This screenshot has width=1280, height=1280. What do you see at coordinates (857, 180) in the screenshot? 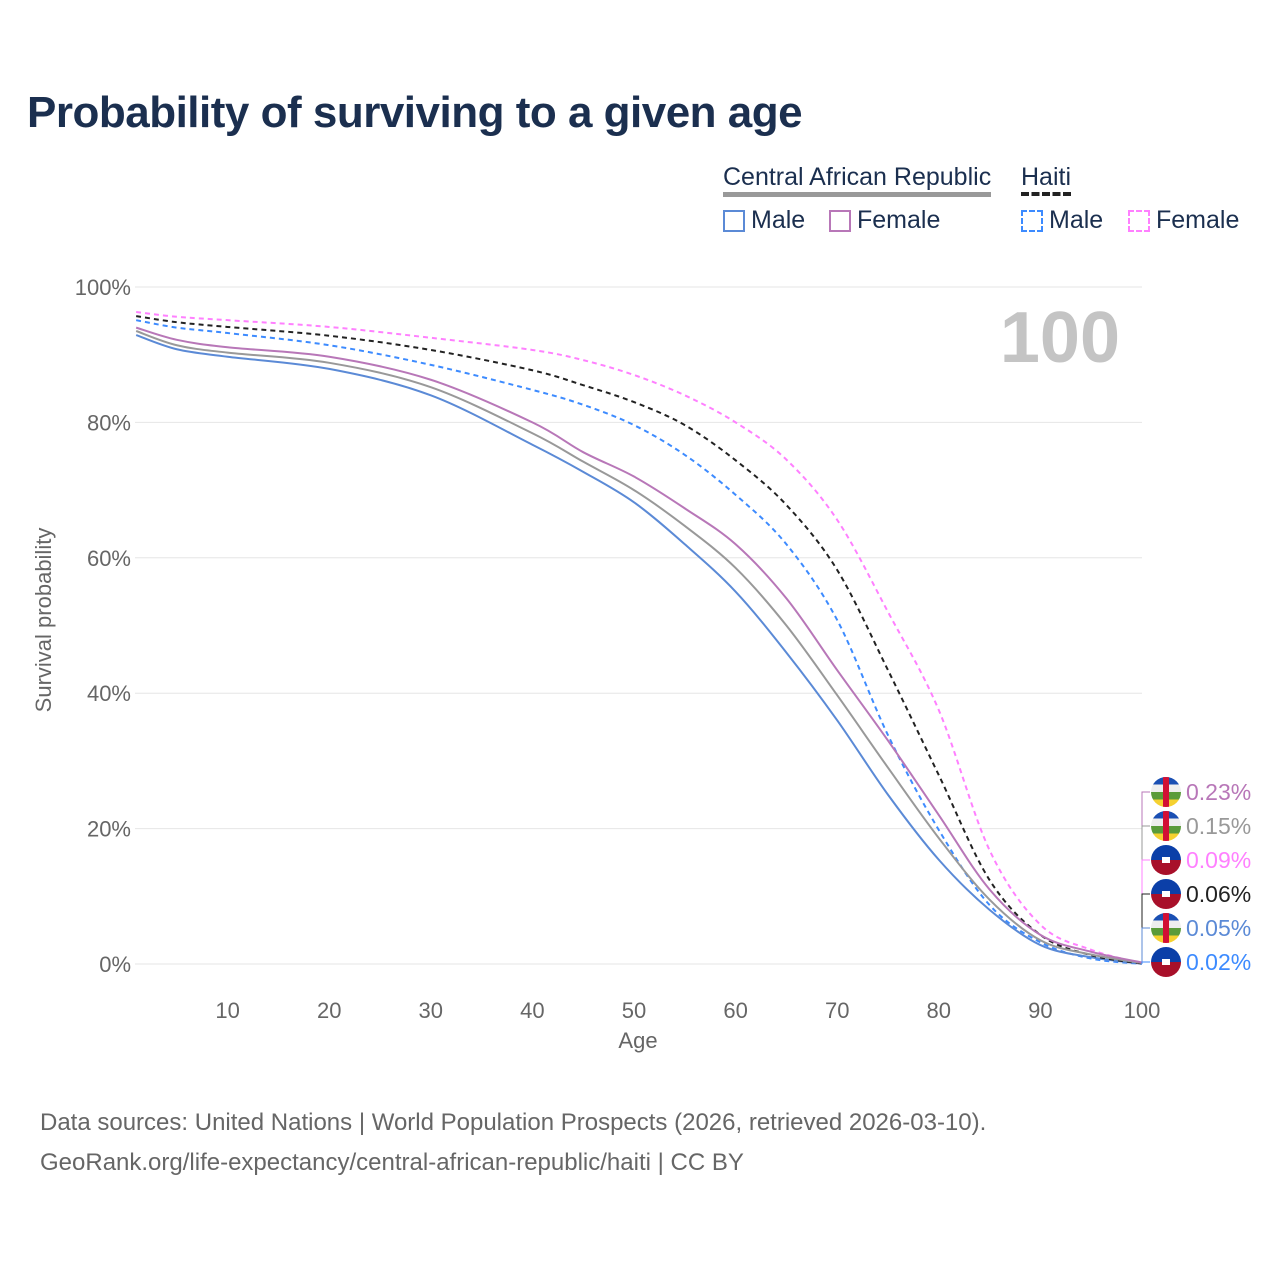
I see `legend-group-car: Central African Republic` at bounding box center [857, 180].